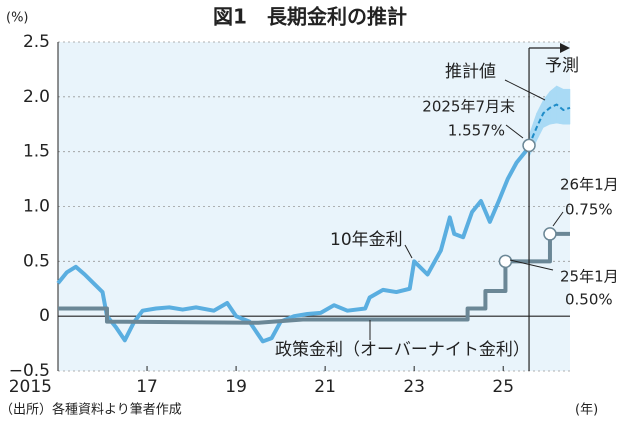  Describe the element at coordinates (503, 387) in the screenshot. I see `x-tick-label: 25` at that location.